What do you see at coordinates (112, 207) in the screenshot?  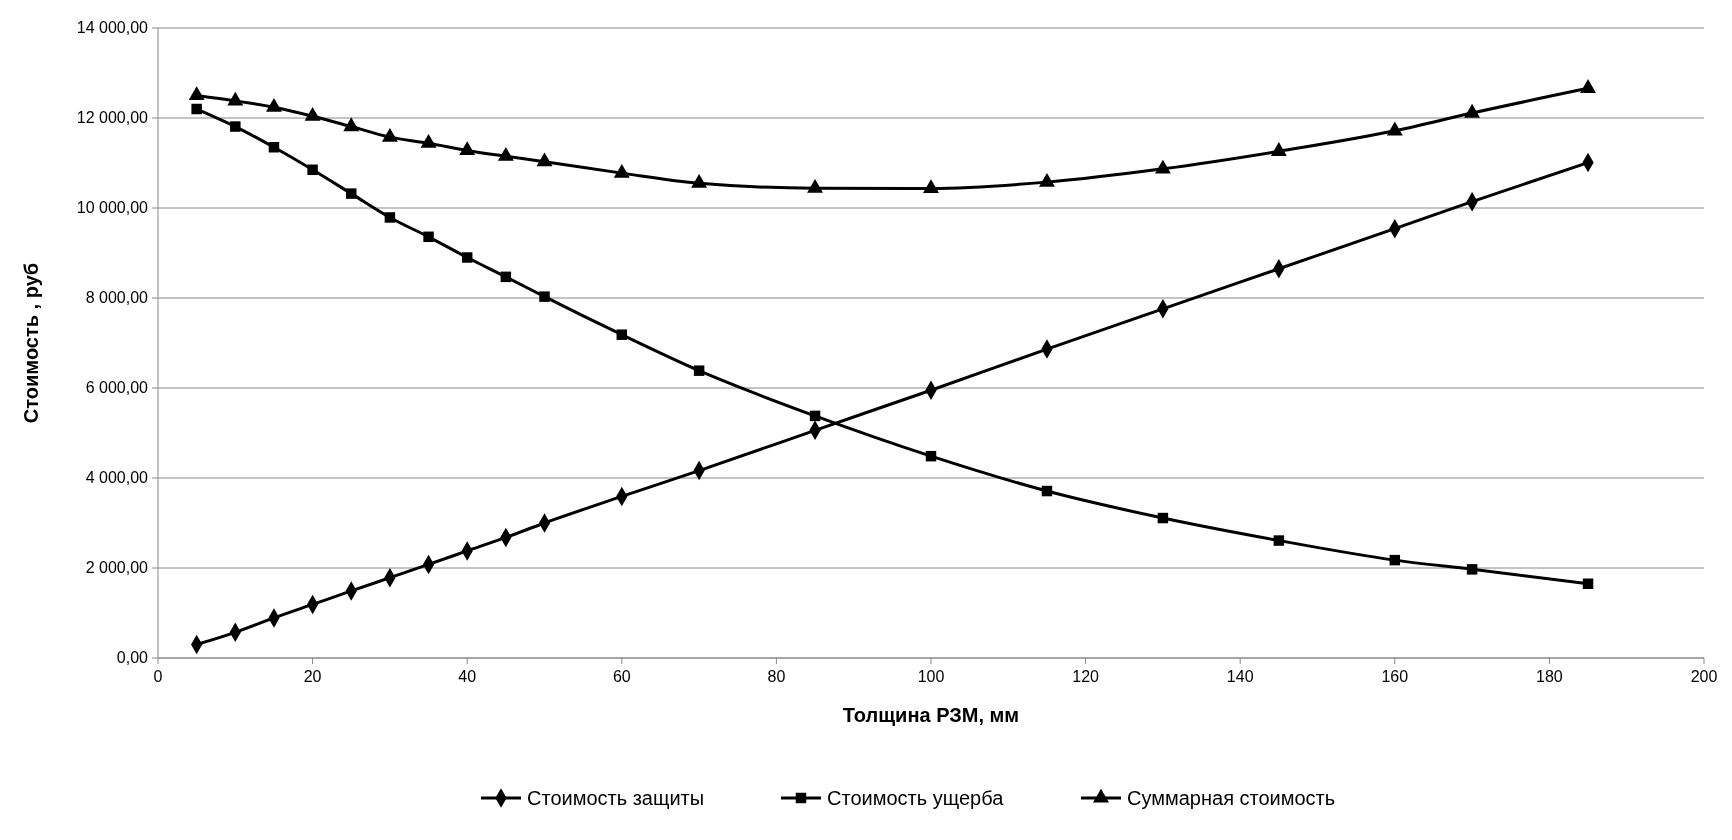 I see `y-tick-label: 10 000,00` at bounding box center [112, 207].